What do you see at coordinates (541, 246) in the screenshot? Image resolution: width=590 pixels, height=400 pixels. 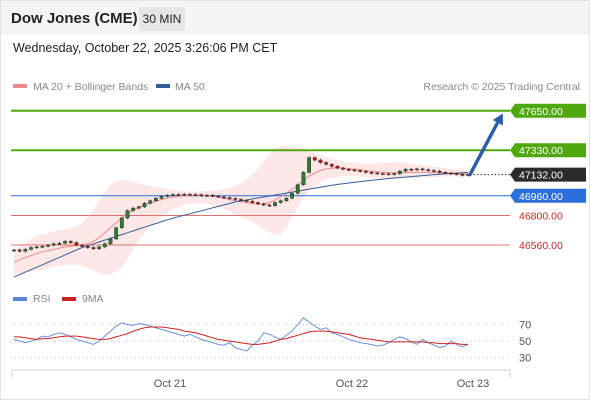 I see `level-label-5: 46560.00` at bounding box center [541, 246].